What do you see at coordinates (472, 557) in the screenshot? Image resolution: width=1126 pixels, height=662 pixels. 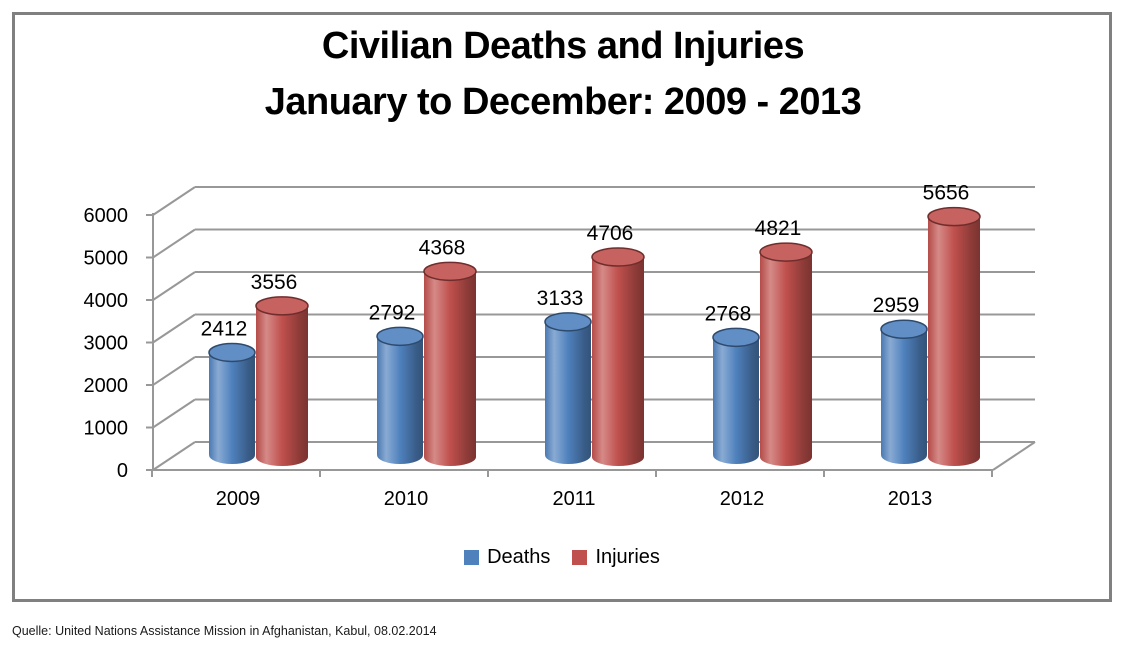 I see `legend-swatch-deaths` at bounding box center [472, 557].